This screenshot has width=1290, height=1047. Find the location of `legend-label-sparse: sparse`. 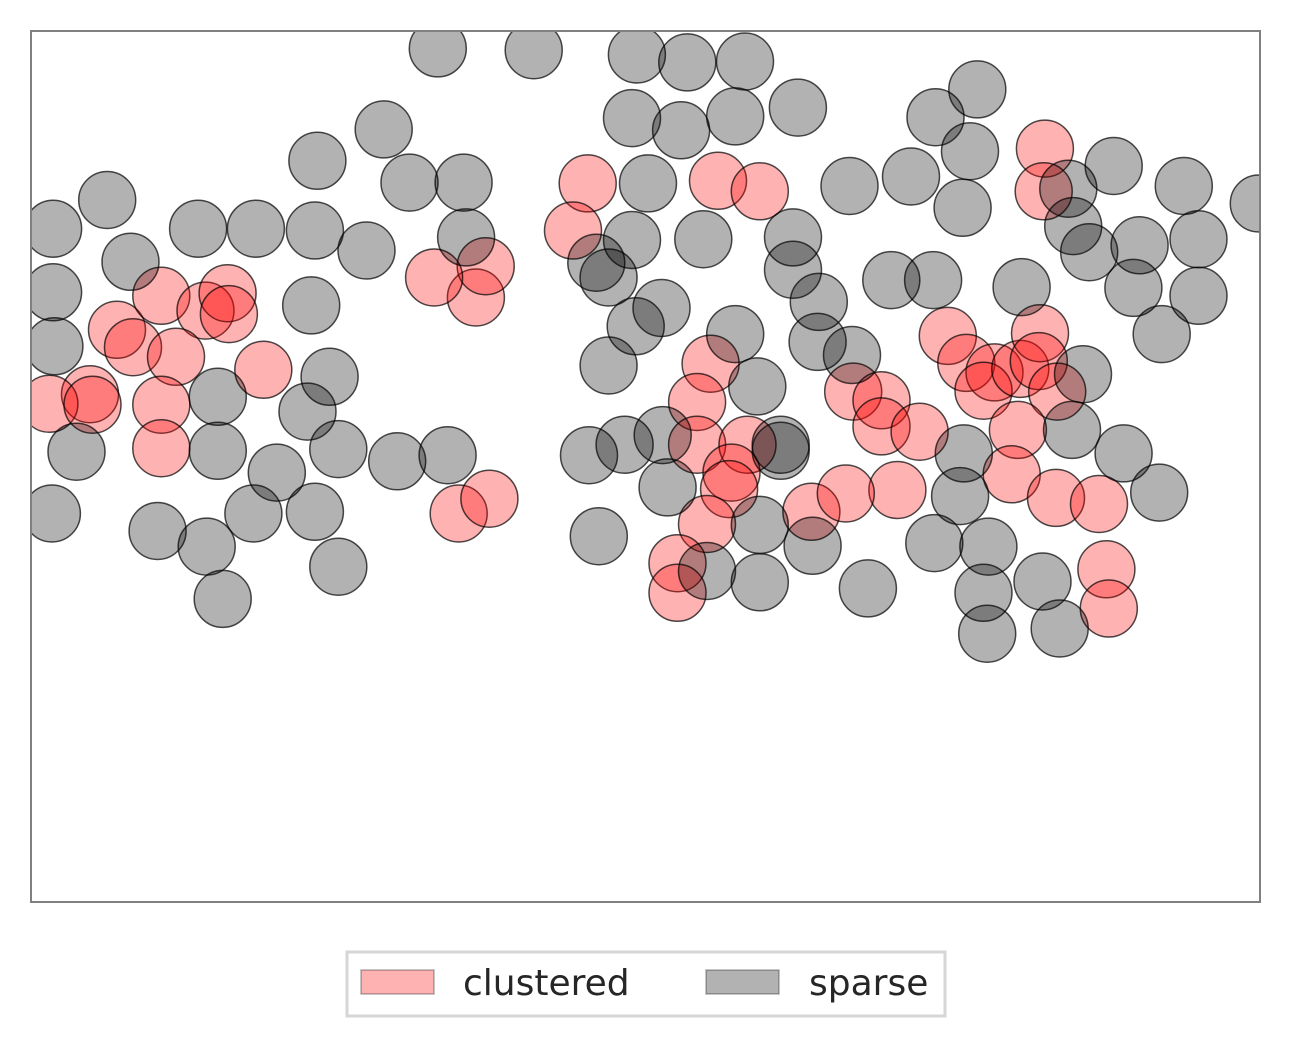

legend-label-sparse: sparse is located at coordinates (868, 983).